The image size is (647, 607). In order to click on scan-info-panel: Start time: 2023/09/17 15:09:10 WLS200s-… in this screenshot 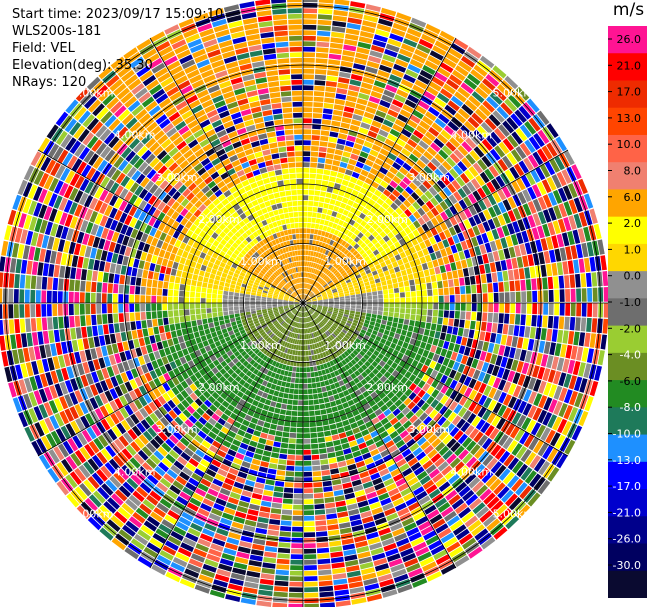, I will do `click(117, 48)`.